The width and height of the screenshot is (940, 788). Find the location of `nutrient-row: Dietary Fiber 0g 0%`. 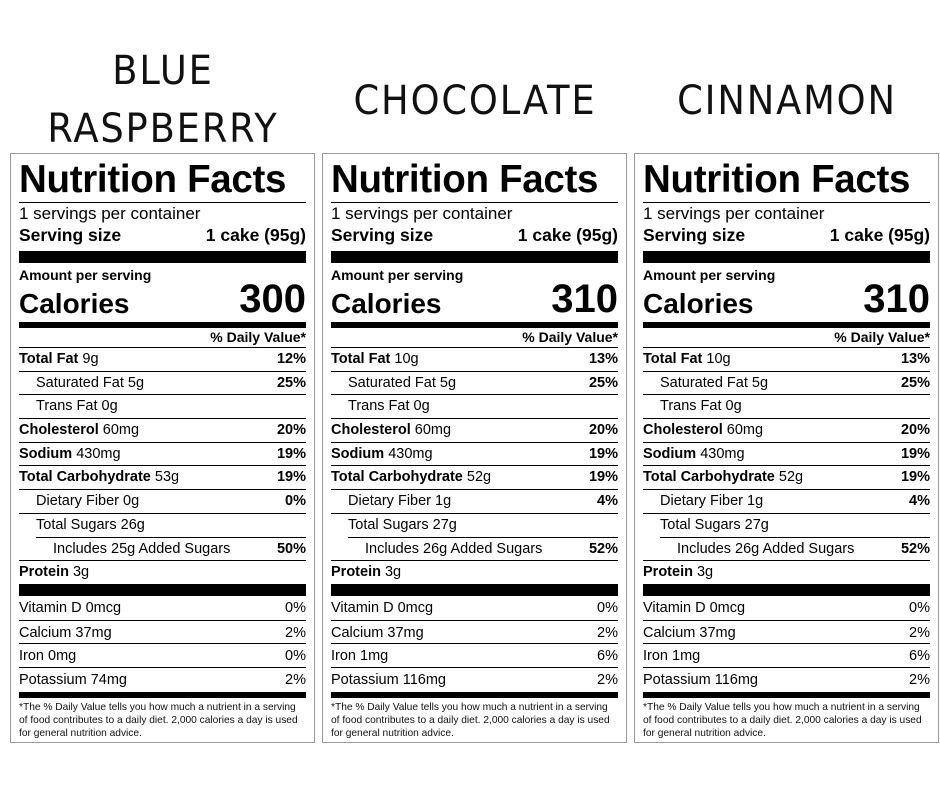

nutrient-row: Dietary Fiber 0g 0% is located at coordinates (162, 501).